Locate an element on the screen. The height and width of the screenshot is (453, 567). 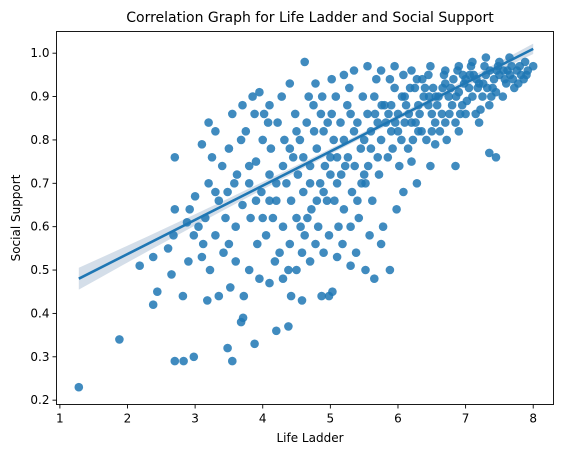
x-tick-label: 1 is located at coordinates (60, 419).